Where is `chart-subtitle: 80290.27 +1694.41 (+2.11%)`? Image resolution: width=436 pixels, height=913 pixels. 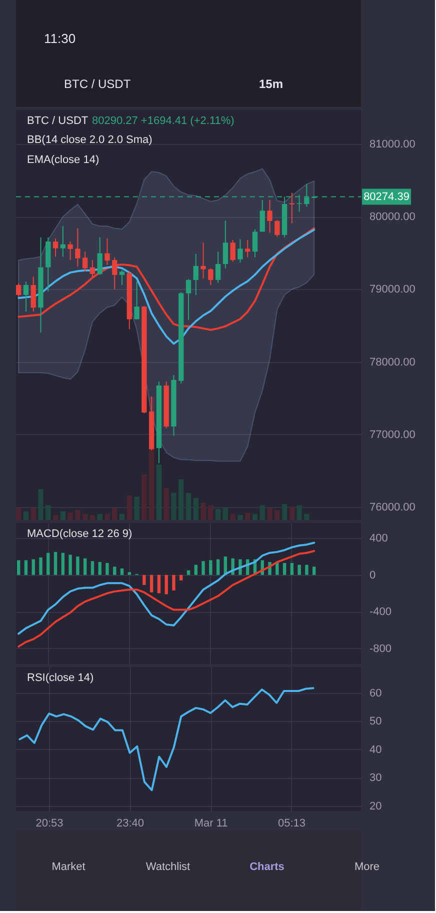 chart-subtitle: 80290.27 +1694.41 (+2.11%) is located at coordinates (163, 121).